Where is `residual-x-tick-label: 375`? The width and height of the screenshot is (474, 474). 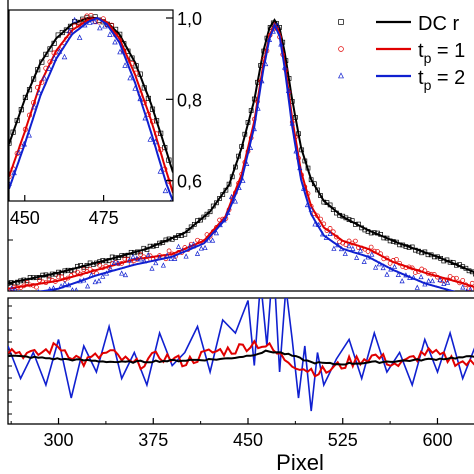
residual-x-tick-label: 375 is located at coordinates (153, 440).